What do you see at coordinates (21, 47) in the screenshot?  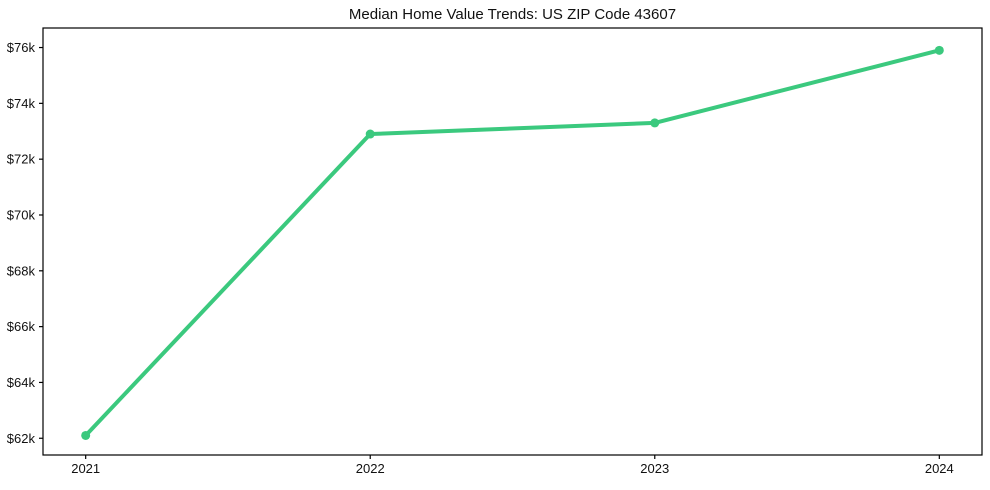 I see `y-axis-tick-label: $76k` at bounding box center [21, 47].